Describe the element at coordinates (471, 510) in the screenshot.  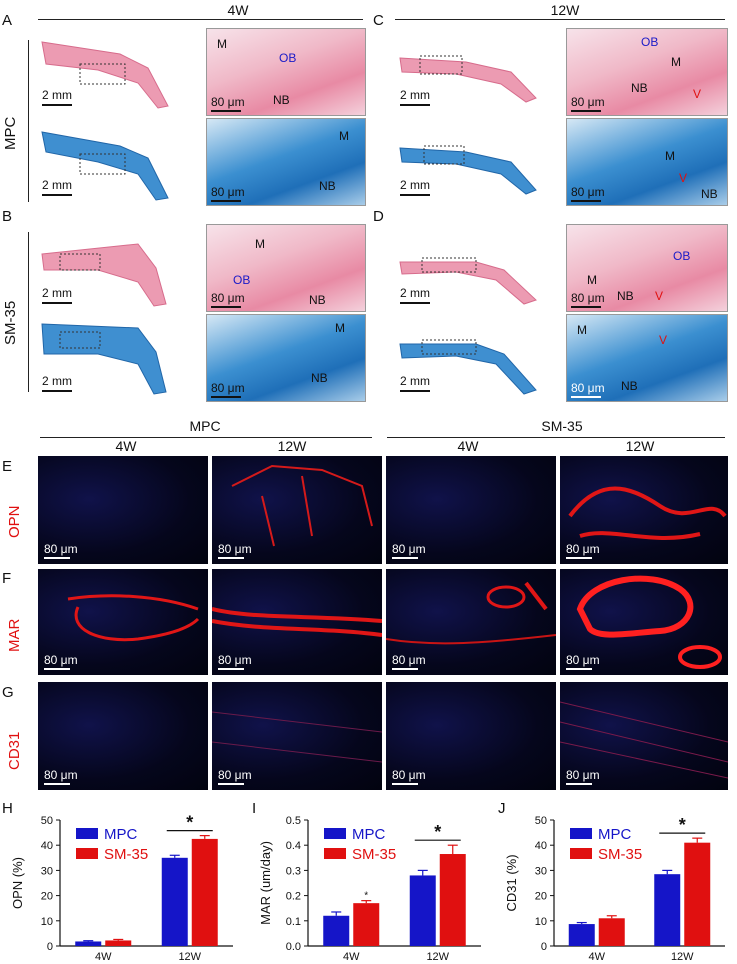
I see `opn-sm35-4w: 80 μm` at that location.